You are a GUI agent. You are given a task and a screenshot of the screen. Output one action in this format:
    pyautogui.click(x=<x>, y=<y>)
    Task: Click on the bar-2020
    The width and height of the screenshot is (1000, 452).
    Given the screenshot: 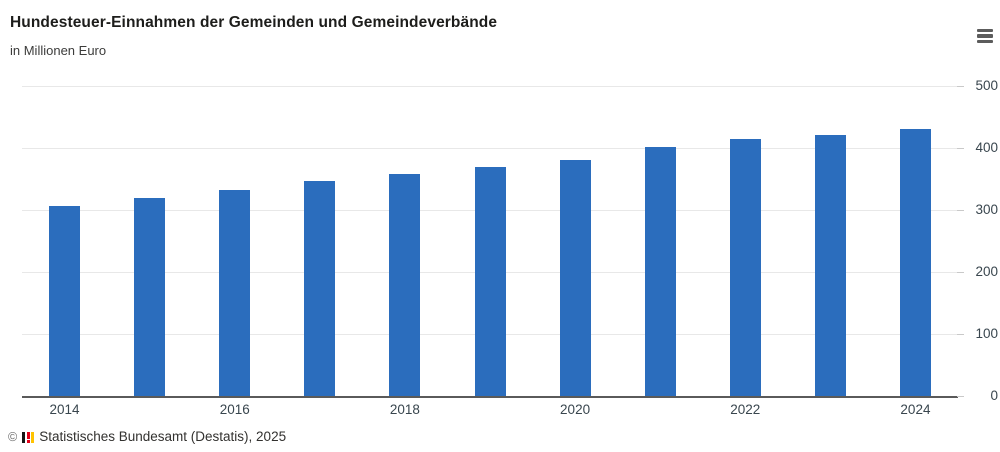 What is the action you would take?
    pyautogui.click(x=575, y=278)
    